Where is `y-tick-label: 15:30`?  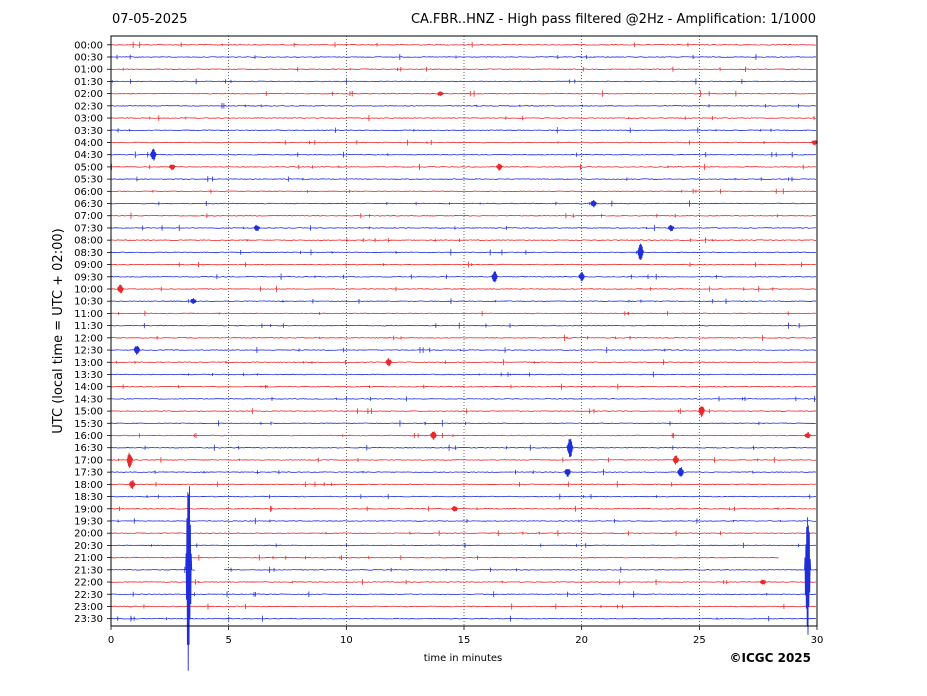 y-tick-label: 15:30 is located at coordinates (88, 424).